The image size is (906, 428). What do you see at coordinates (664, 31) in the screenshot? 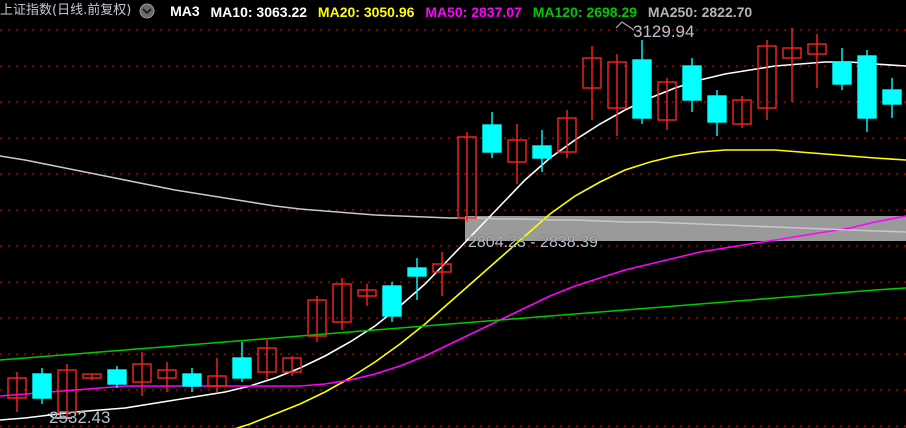
I see `high-price-annotation: 3129.94` at bounding box center [664, 31].